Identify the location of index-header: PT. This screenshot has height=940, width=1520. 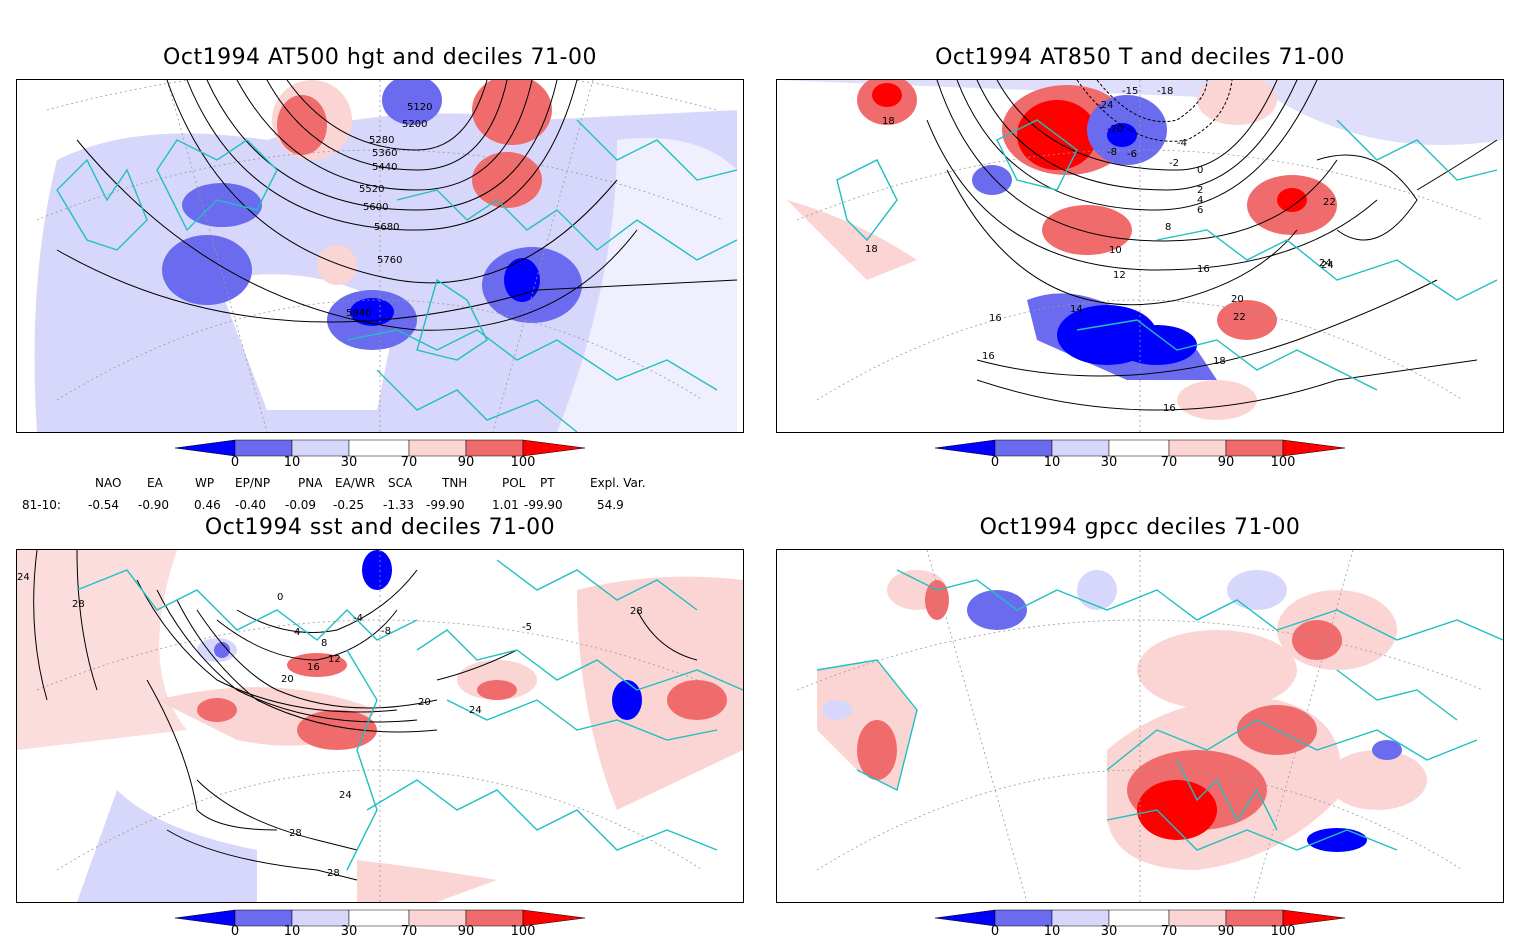
(547, 483).